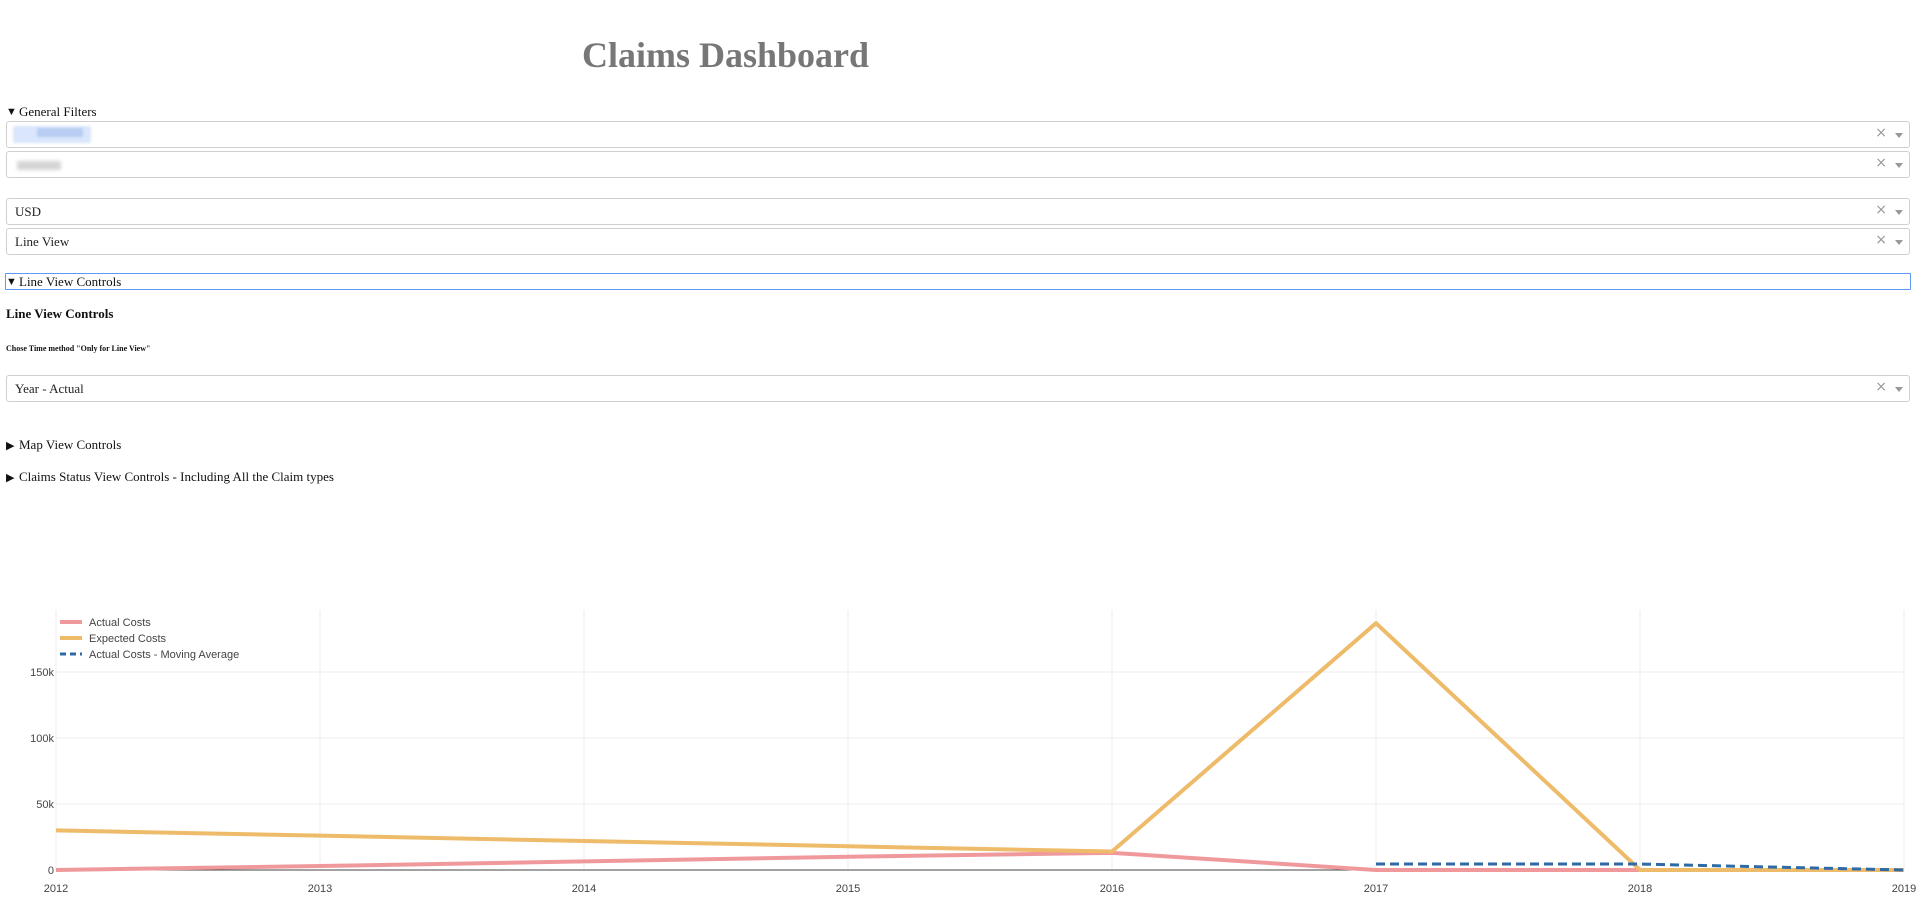 This screenshot has width=1928, height=911. What do you see at coordinates (39, 165) in the screenshot?
I see `selected-value-redacted` at bounding box center [39, 165].